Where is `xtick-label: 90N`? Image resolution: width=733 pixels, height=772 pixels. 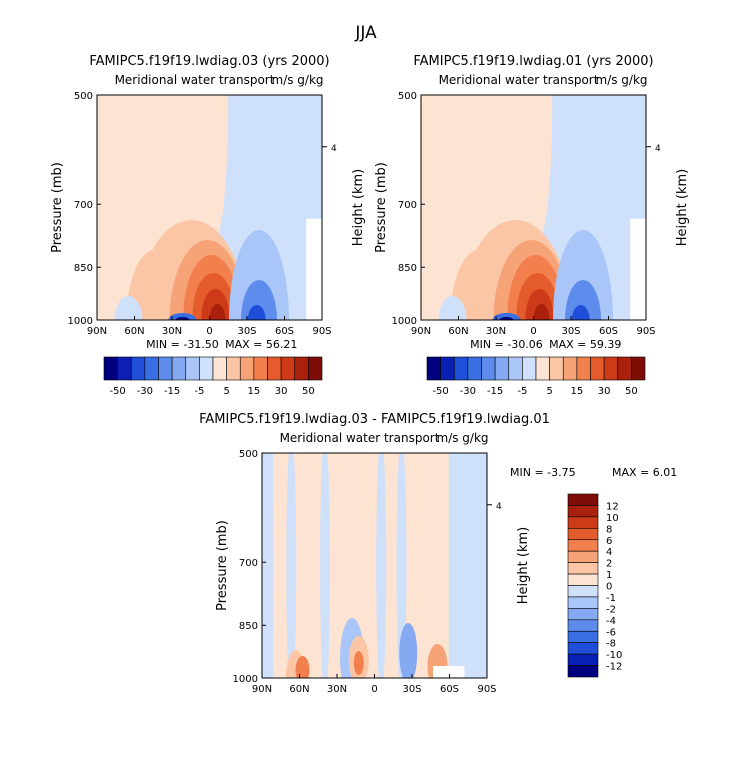
xtick-label: 90N is located at coordinates (262, 689).